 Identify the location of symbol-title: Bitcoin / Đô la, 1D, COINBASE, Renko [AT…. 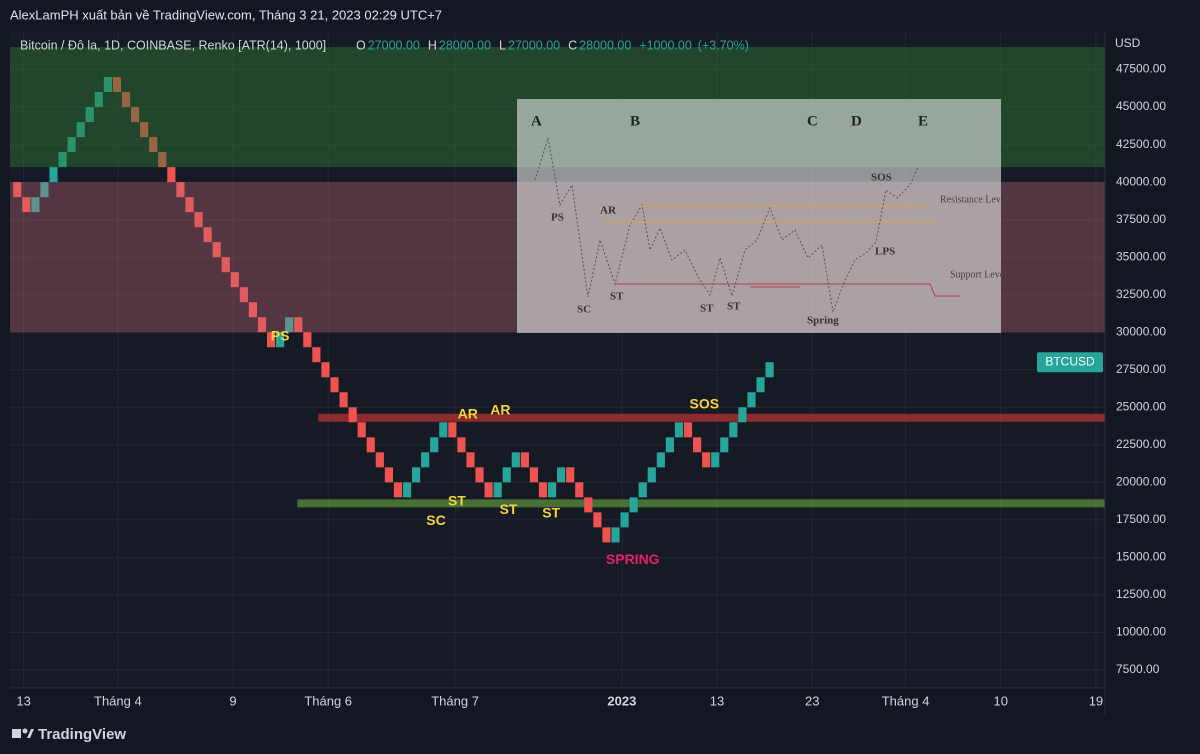
(173, 45).